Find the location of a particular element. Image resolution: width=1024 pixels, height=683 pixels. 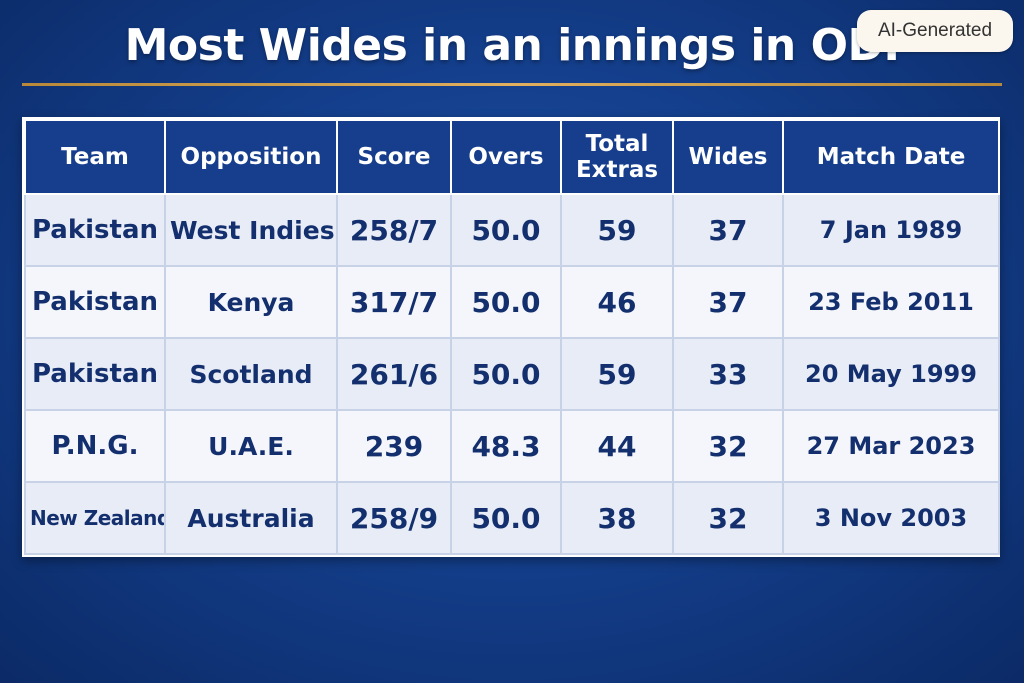

header-overs: Overs is located at coordinates (506, 157).